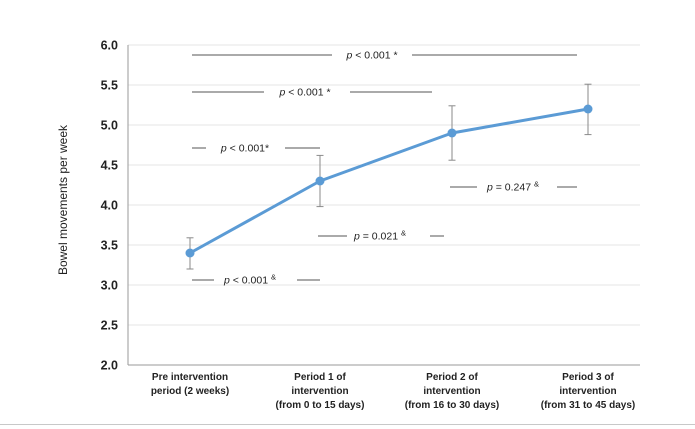 This screenshot has height=429, width=695. What do you see at coordinates (248, 149) in the screenshot?
I see `p-value-text: < 0.001*` at bounding box center [248, 149].